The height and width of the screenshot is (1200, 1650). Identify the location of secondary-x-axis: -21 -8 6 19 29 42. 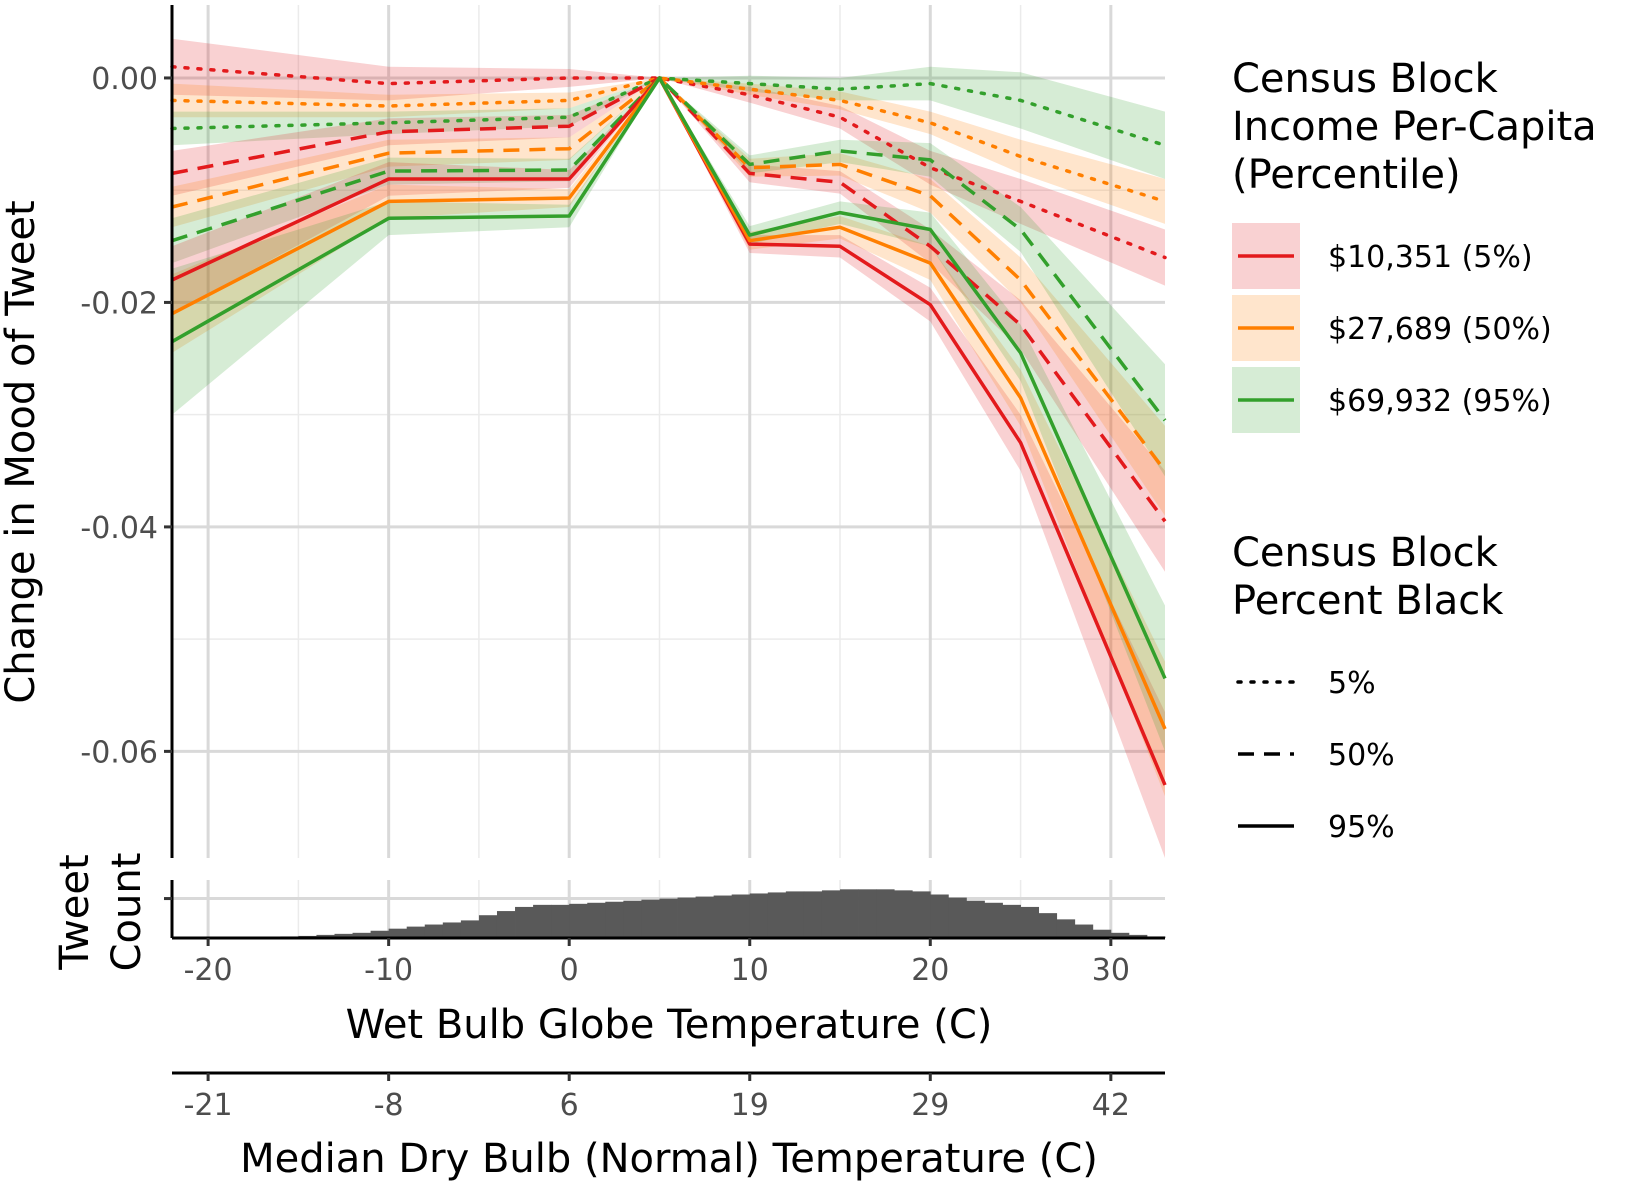
(668, 1097).